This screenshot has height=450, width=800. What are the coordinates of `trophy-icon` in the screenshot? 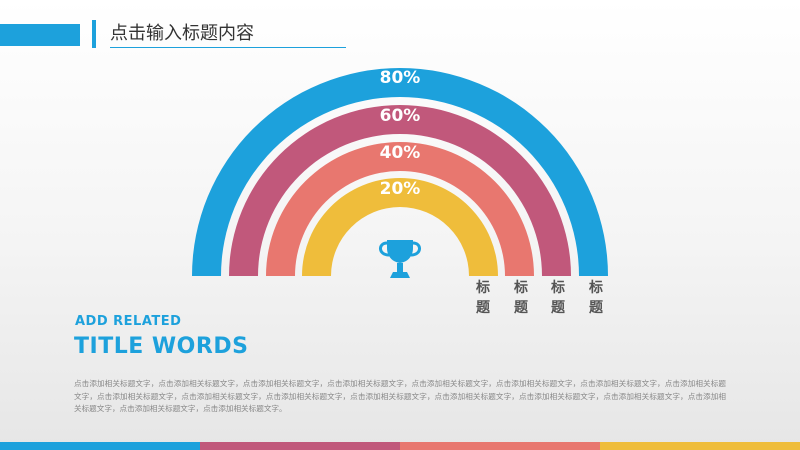 It's located at (400, 259).